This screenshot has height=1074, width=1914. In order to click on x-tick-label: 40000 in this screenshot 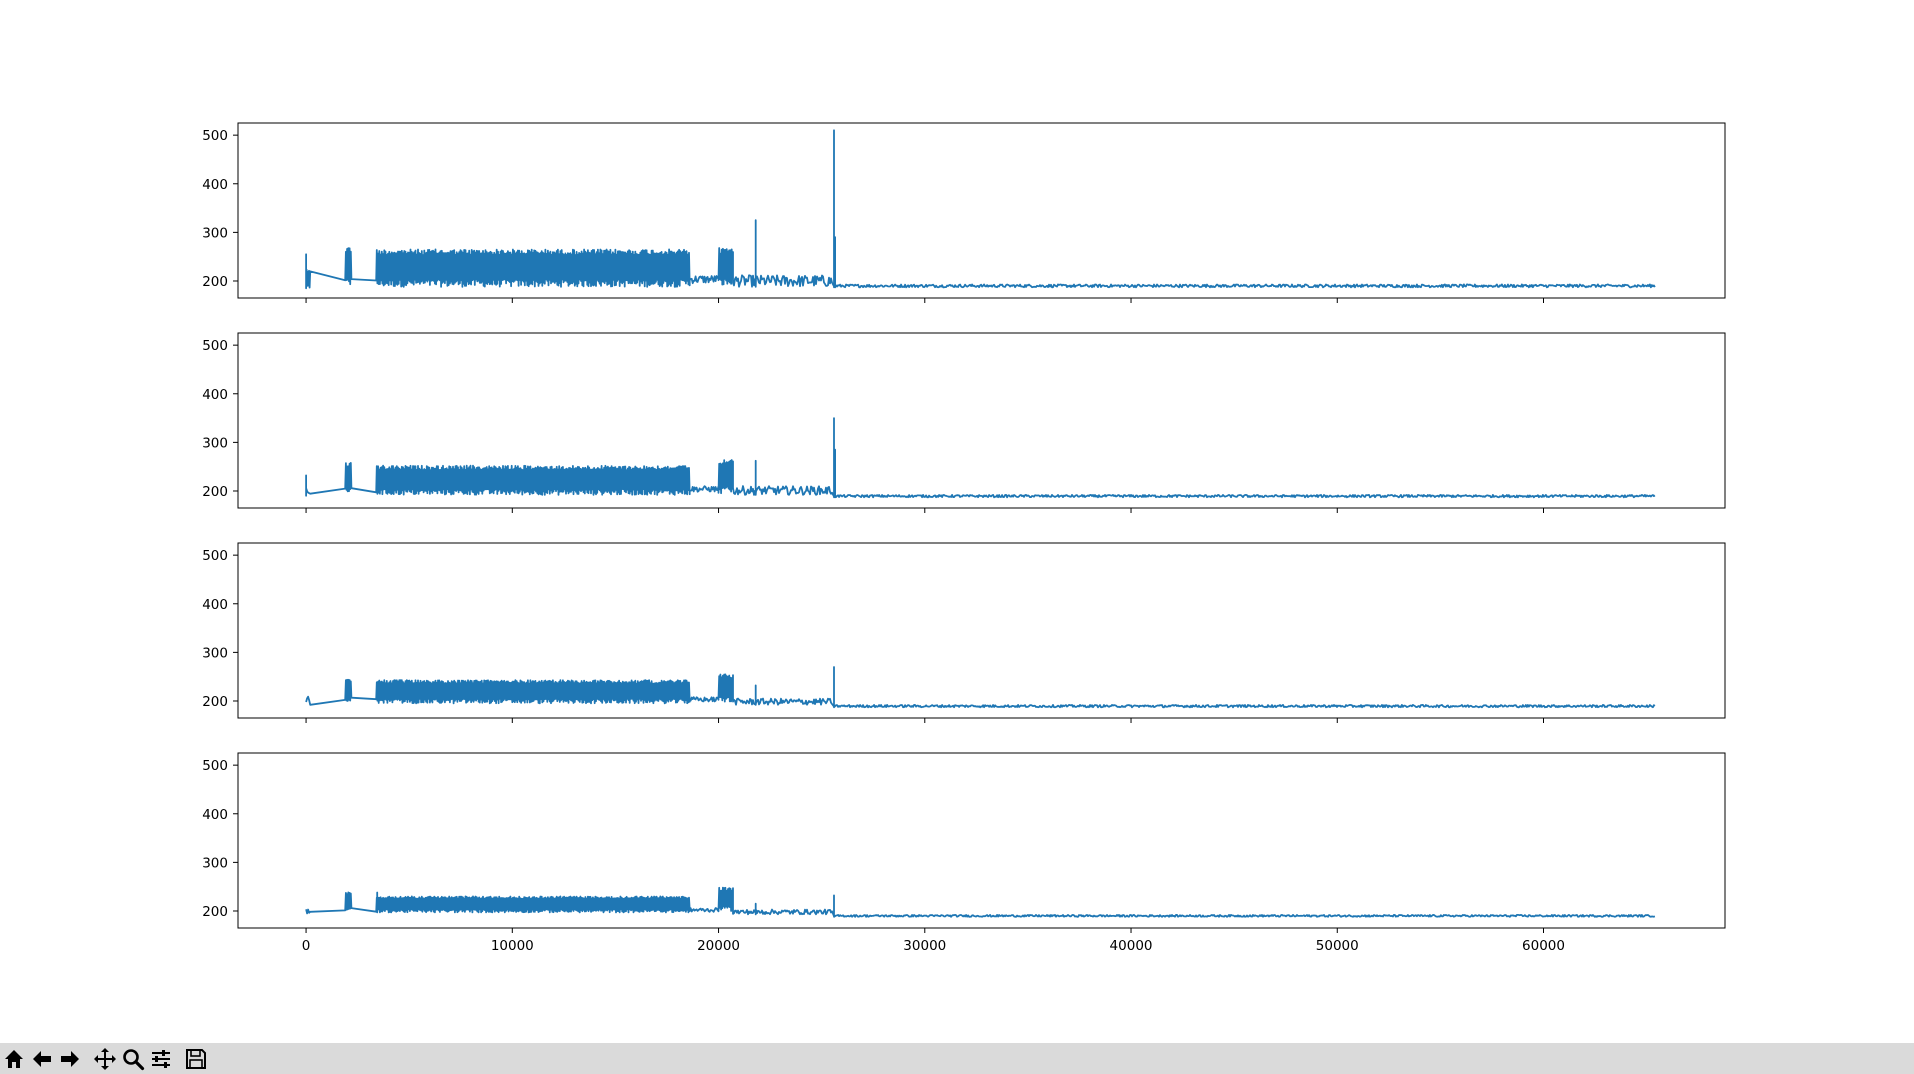, I will do `click(1131, 946)`.